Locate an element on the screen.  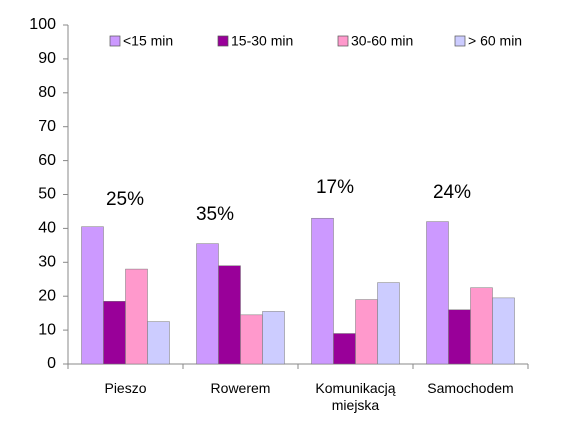
x-tick-label: Rowerem is located at coordinates (240, 388).